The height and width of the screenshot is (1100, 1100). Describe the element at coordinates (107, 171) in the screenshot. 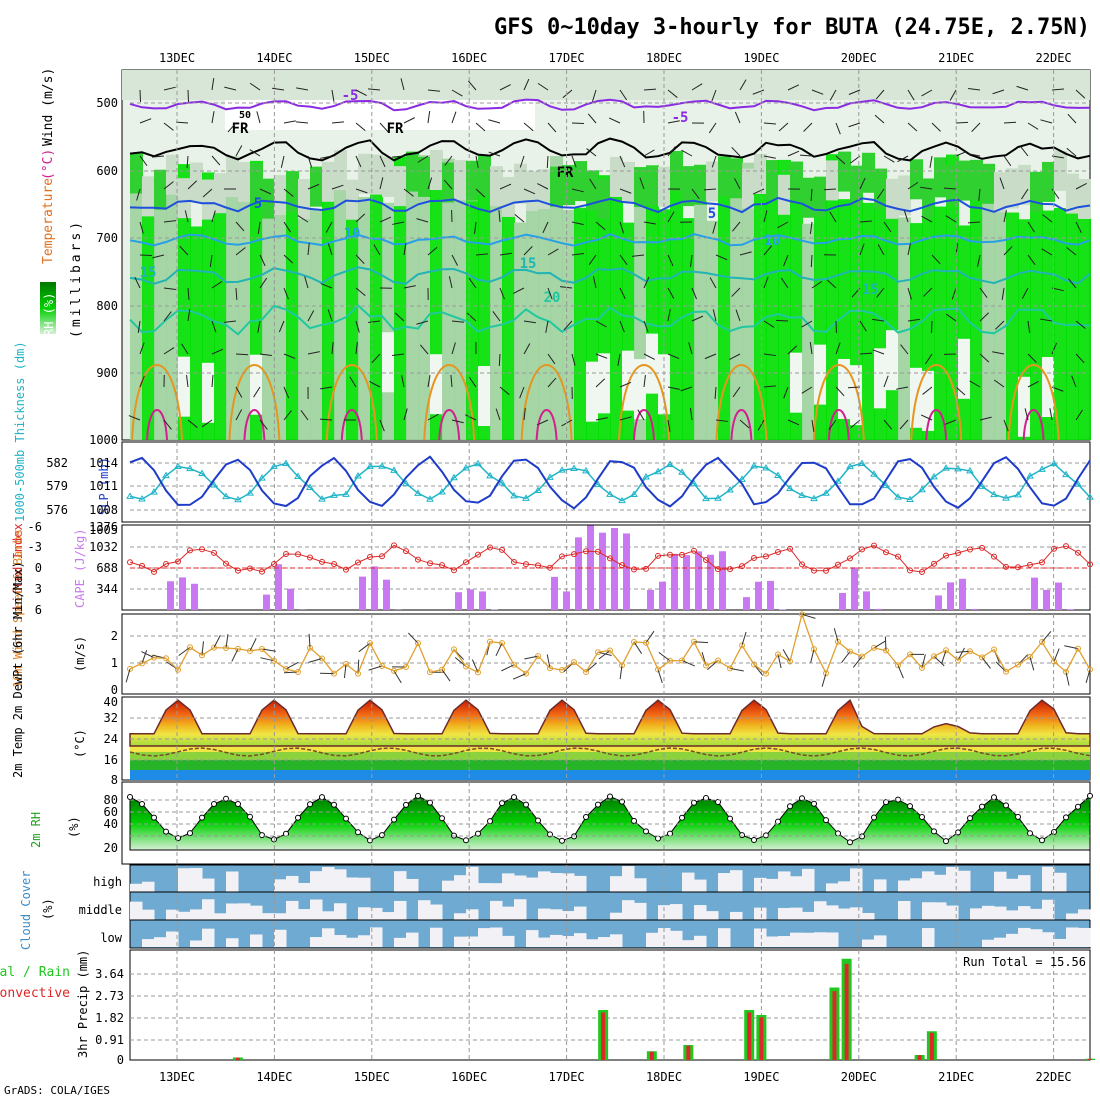

I see `y-tick-label: 600` at that location.